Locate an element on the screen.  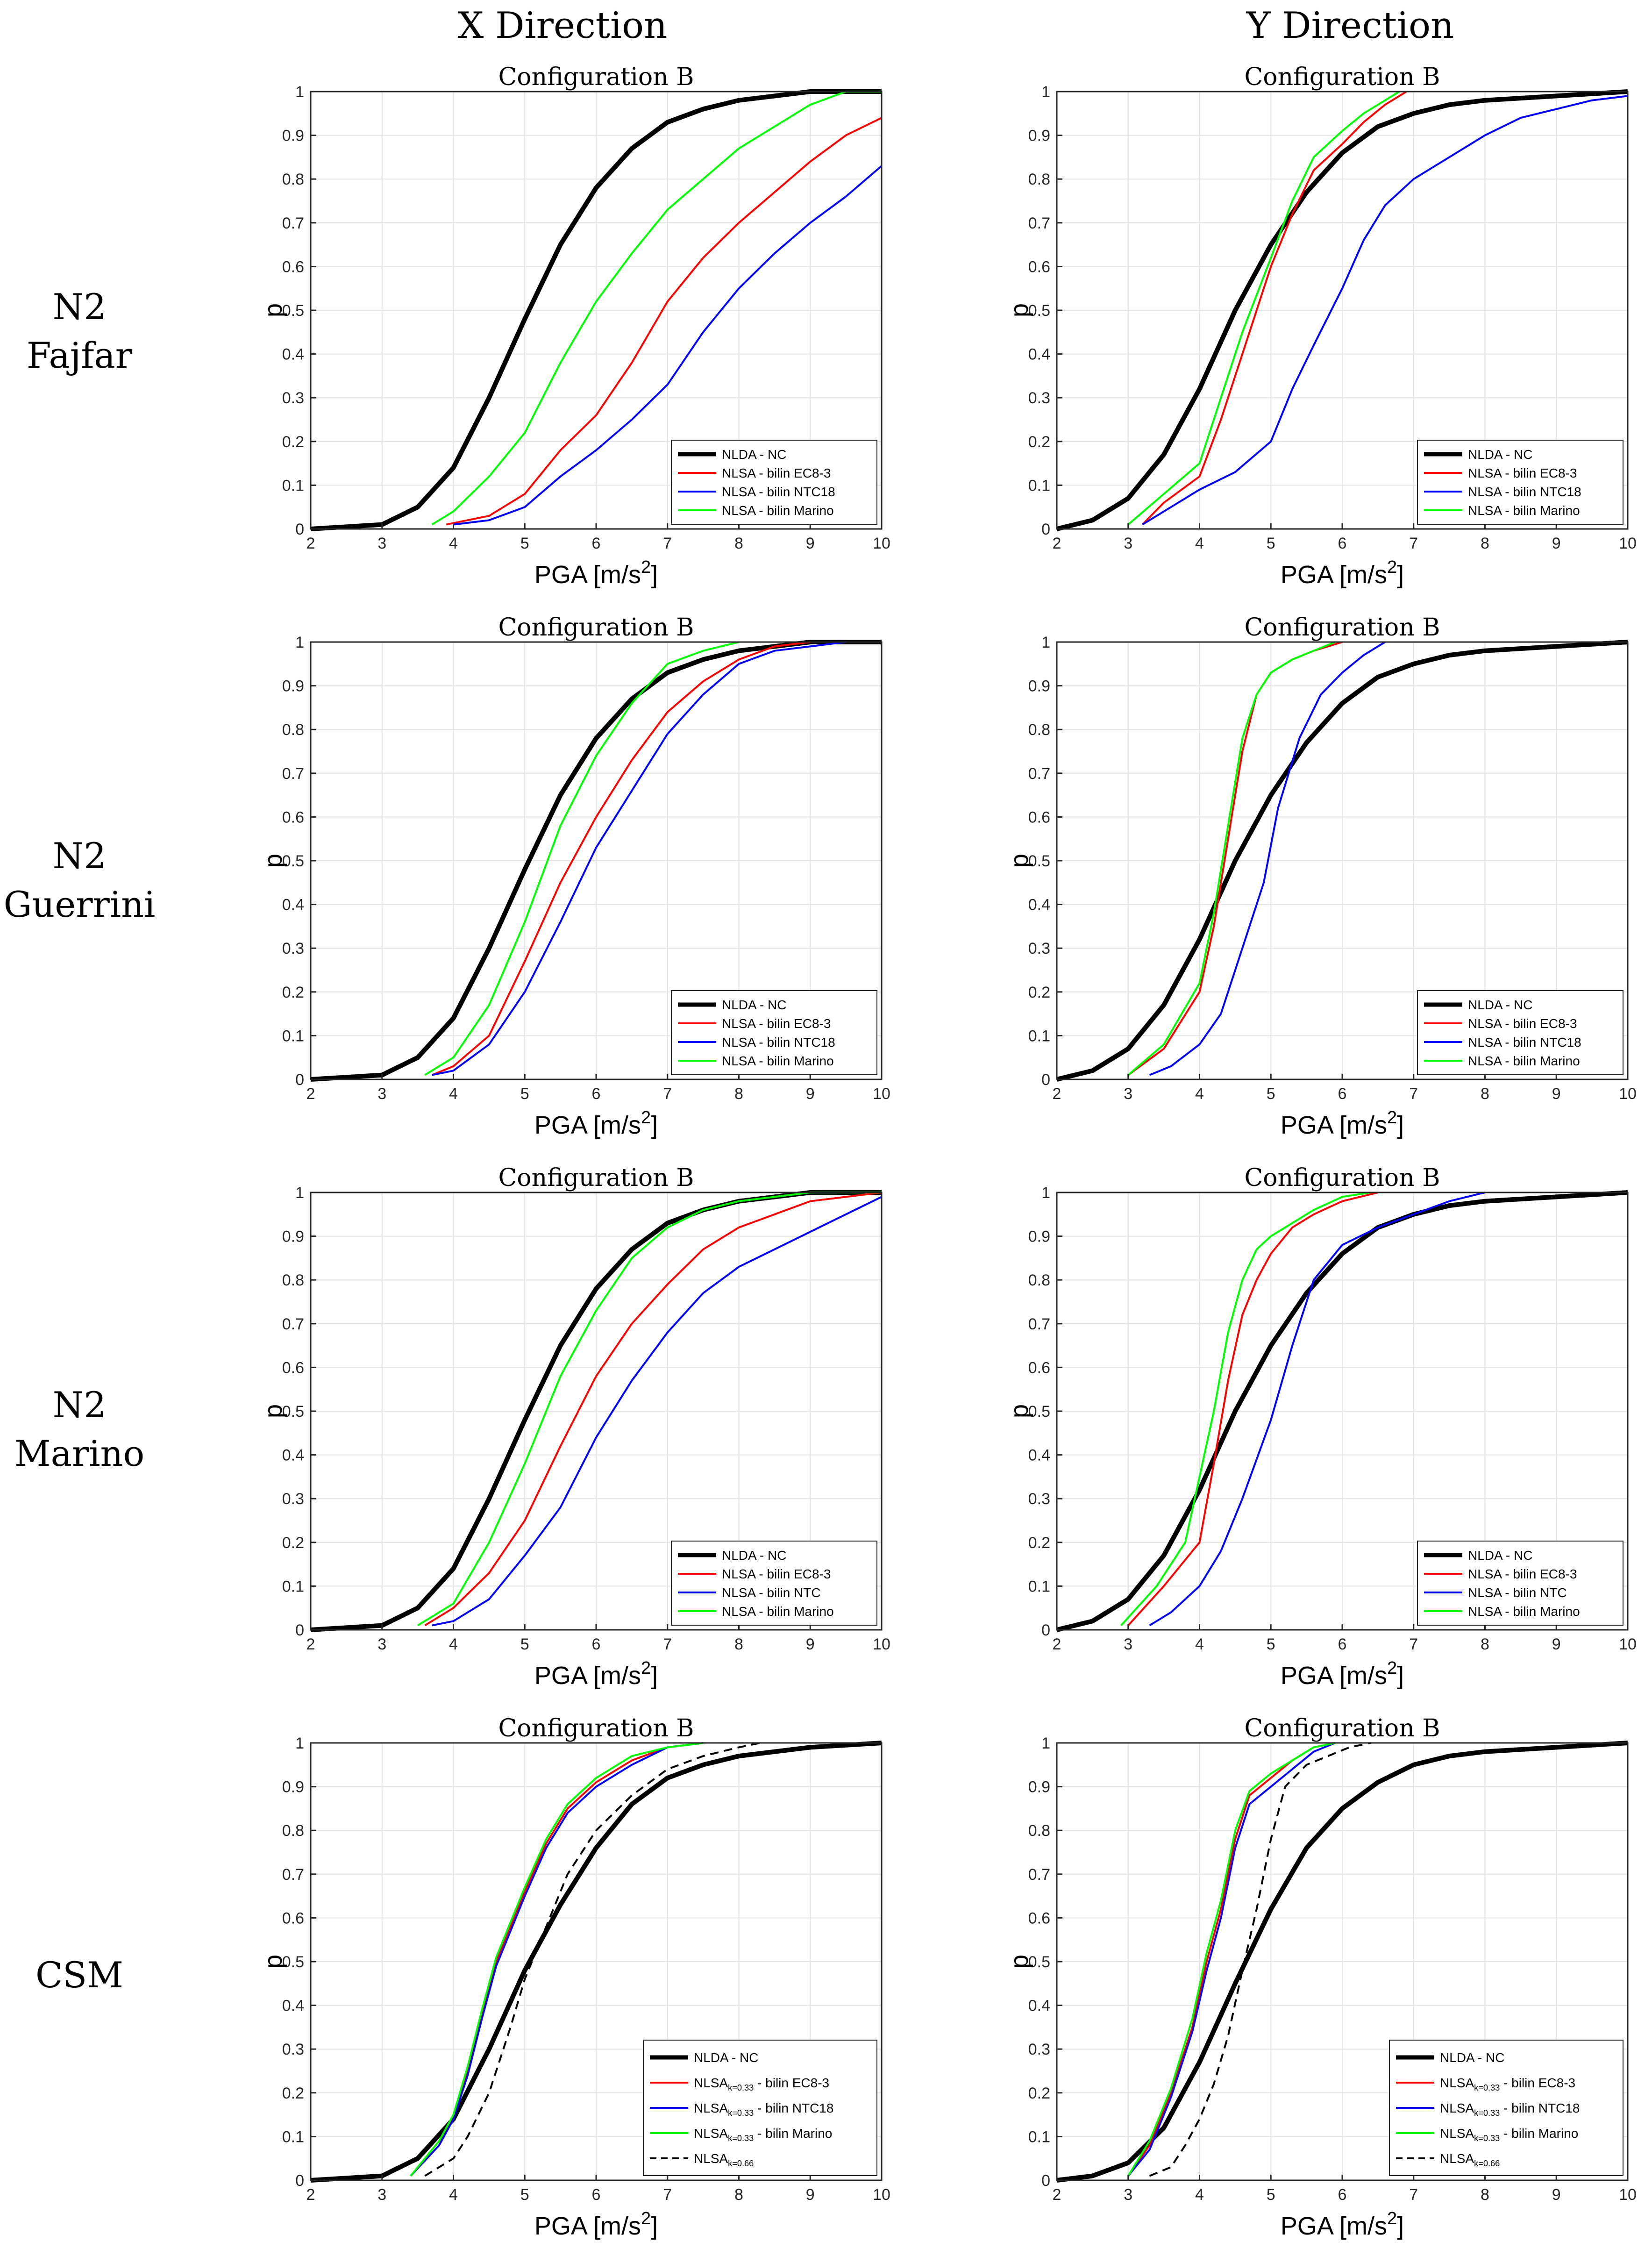
y-tick-label: 0 is located at coordinates (1045, 1080).